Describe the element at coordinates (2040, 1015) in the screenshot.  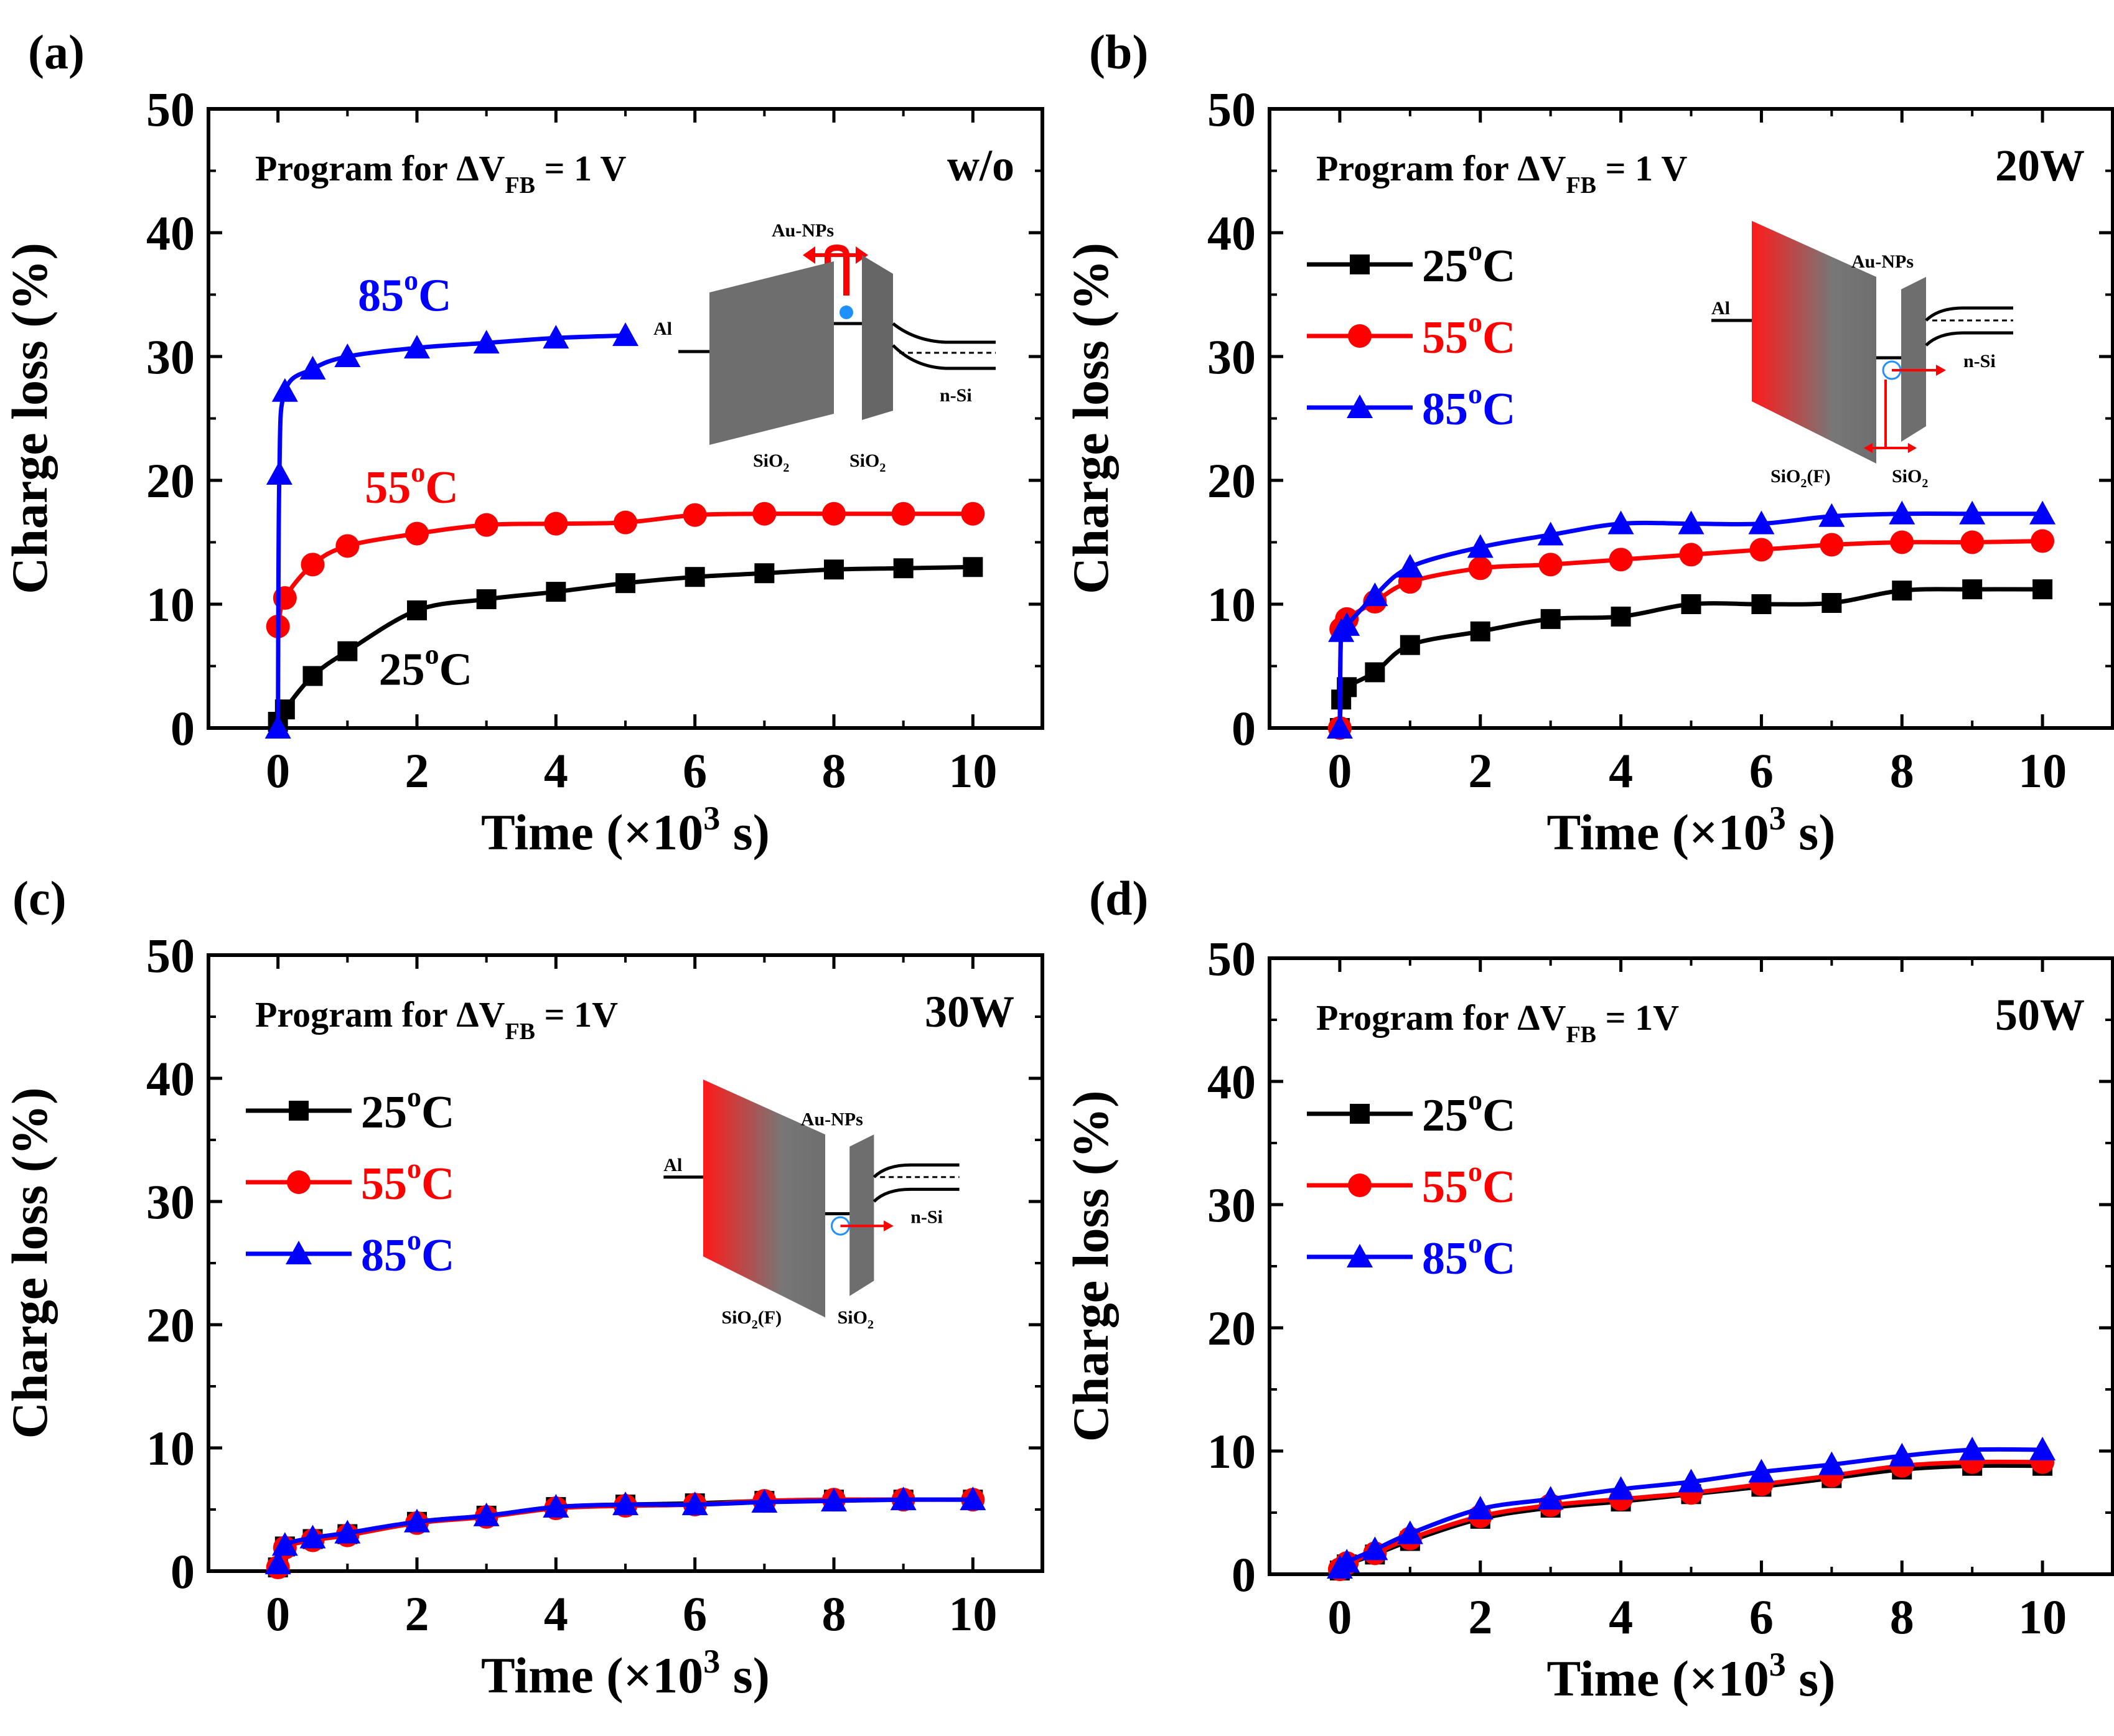
I see `condition-label: 50W` at that location.